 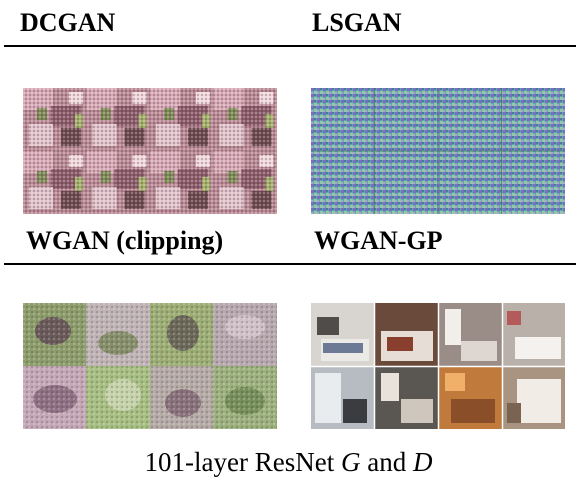 I want to click on caption-g: G, so click(x=350, y=462).